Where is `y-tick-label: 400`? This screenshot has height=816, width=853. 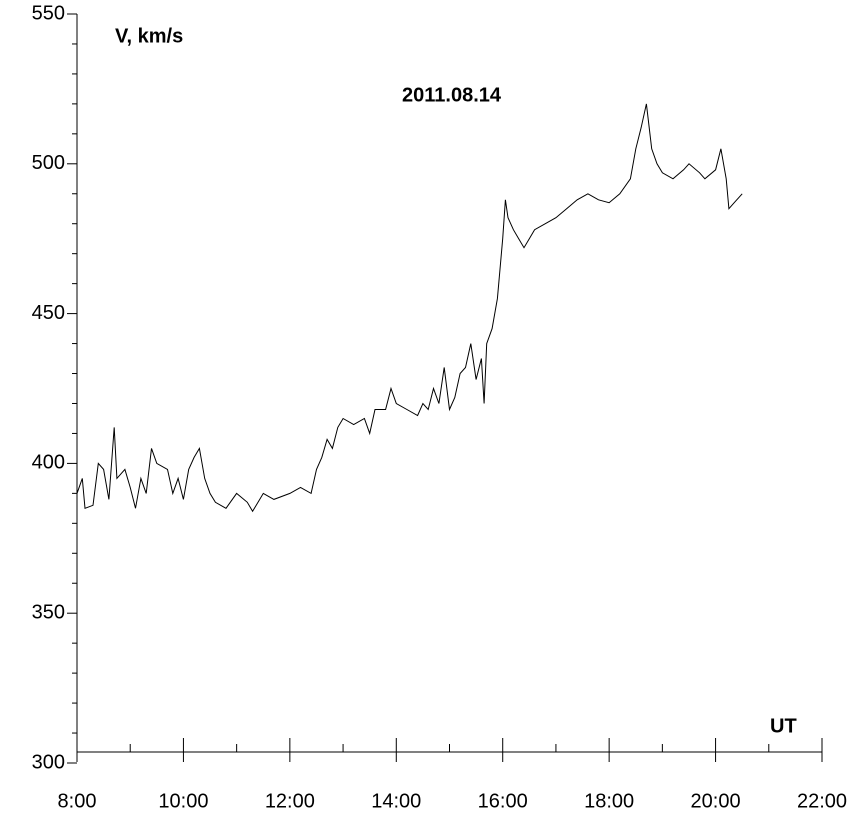 y-tick-label: 400 is located at coordinates (48, 463).